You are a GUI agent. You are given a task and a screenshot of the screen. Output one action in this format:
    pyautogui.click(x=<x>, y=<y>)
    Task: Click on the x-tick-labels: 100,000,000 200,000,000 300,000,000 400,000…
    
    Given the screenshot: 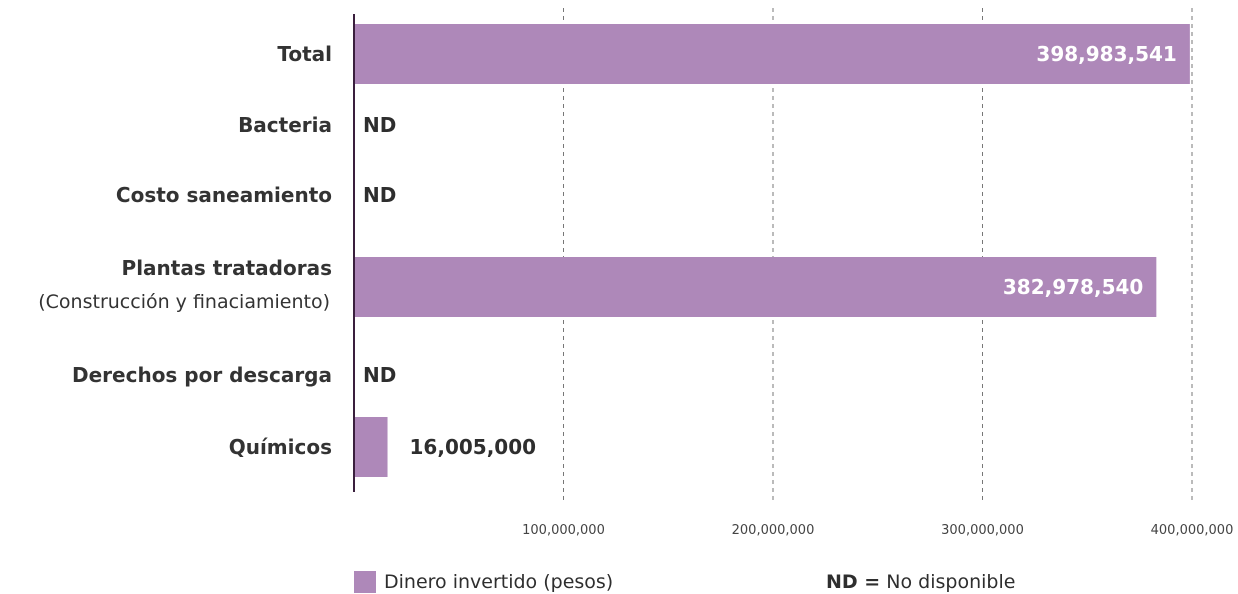 What is the action you would take?
    pyautogui.click(x=877, y=530)
    